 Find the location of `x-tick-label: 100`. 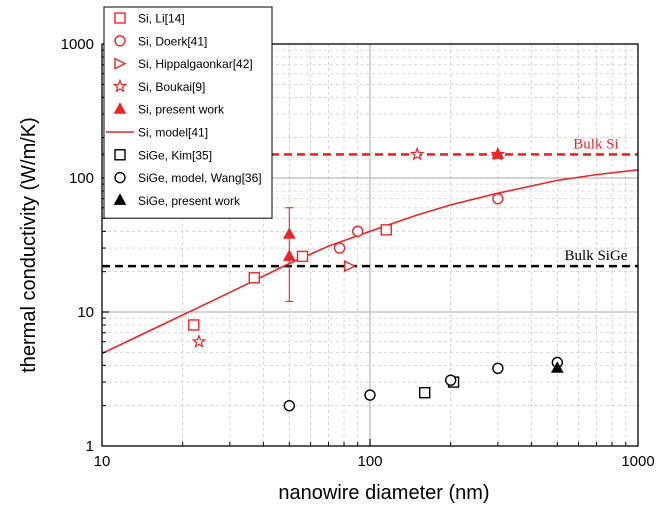

x-tick-label: 100 is located at coordinates (369, 461).